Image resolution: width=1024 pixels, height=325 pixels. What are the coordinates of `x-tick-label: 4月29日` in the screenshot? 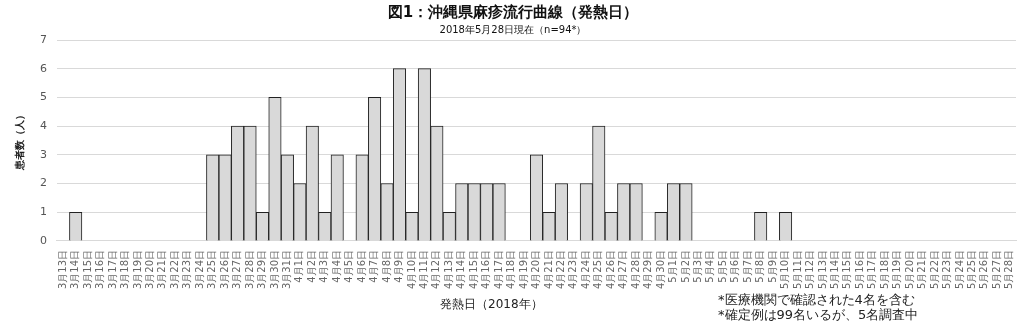 It's located at (648, 269).